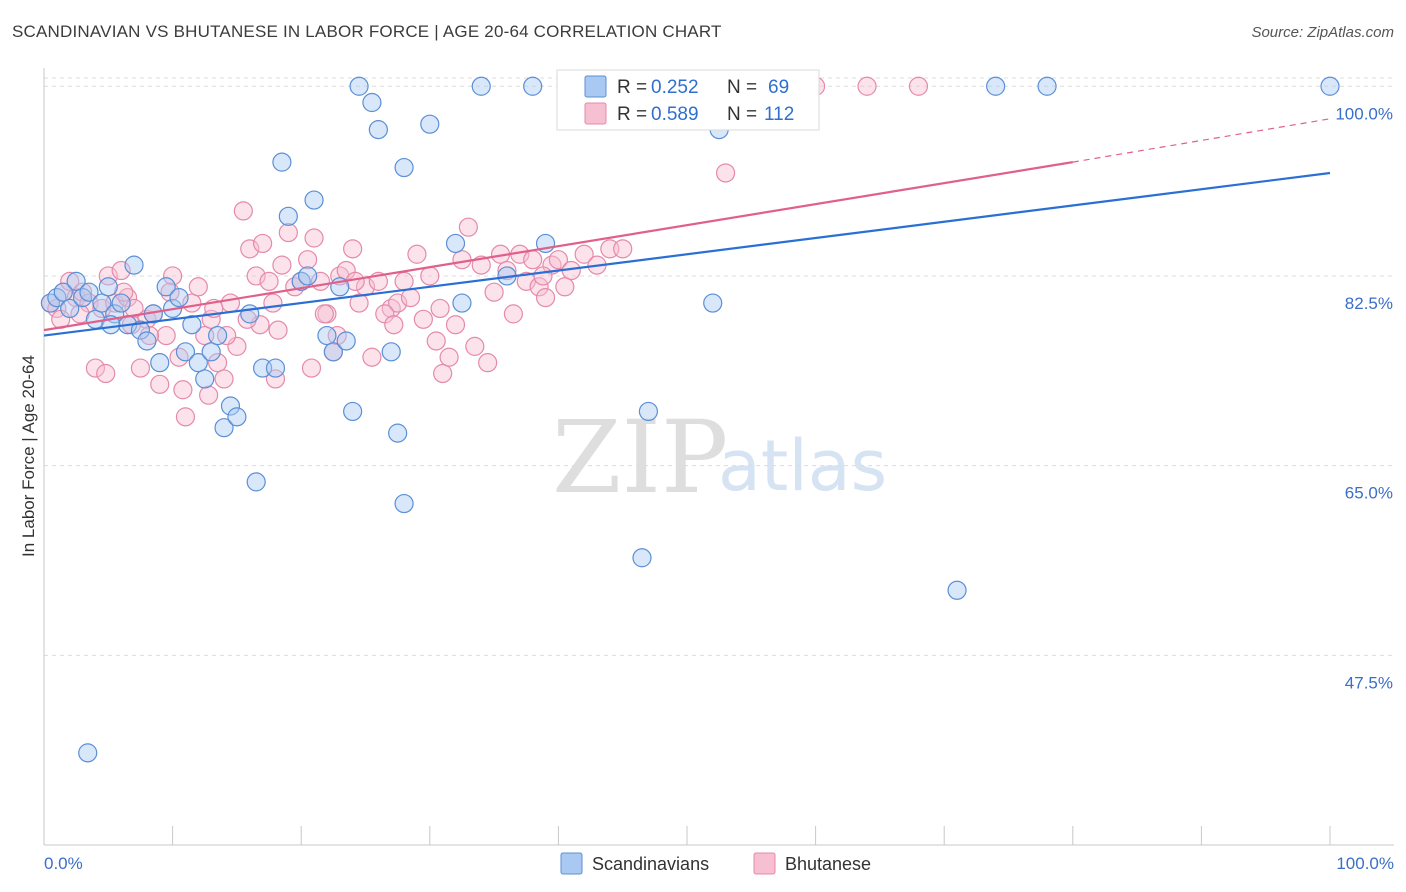  Describe the element at coordinates (675, 114) in the screenshot. I see `legend-r-value-1: 0.589` at that location.